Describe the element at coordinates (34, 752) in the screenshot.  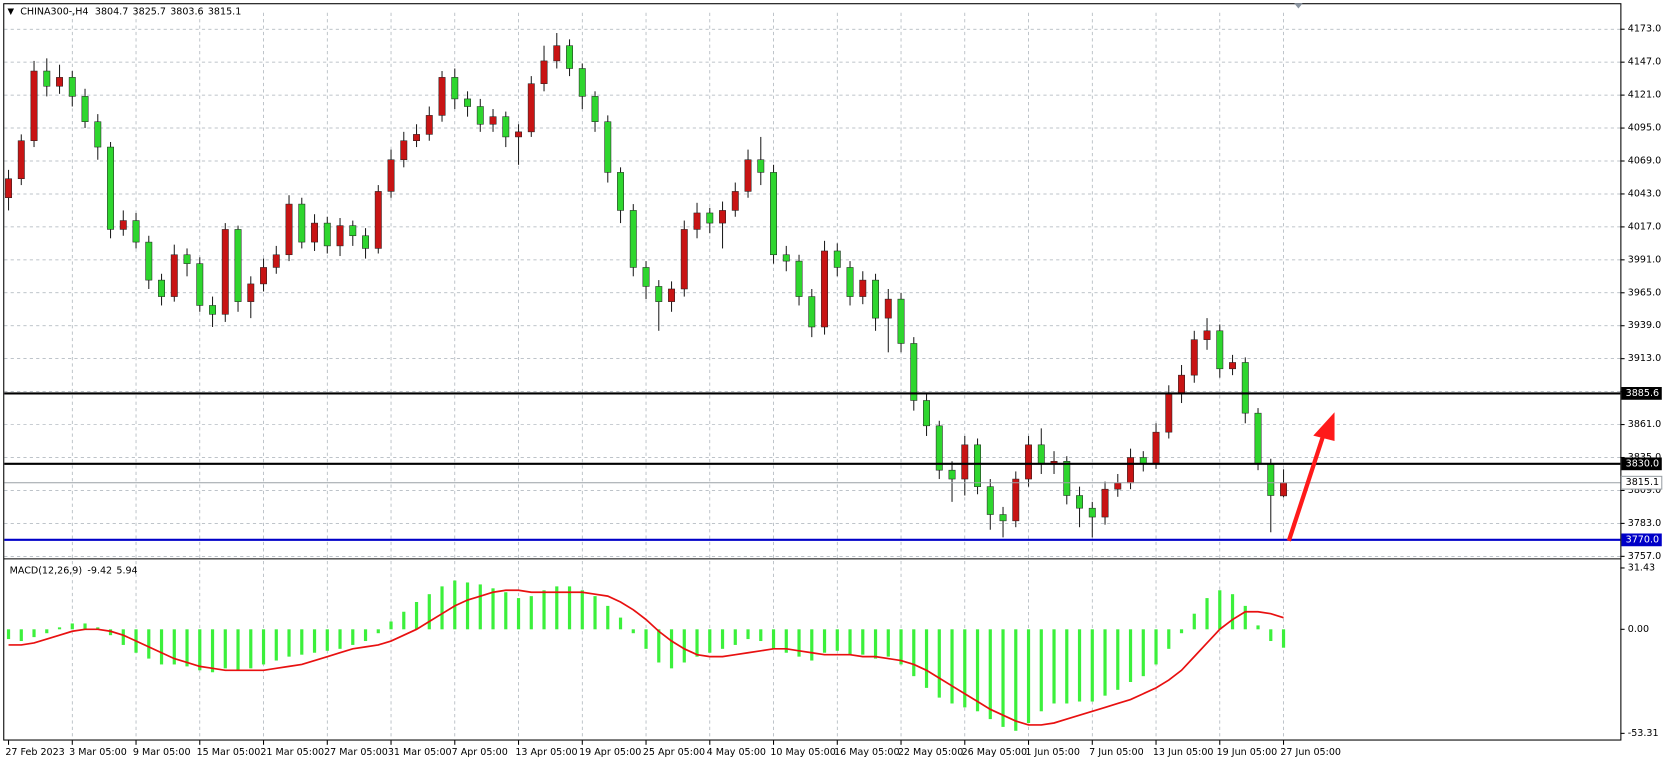
I see `x-tick-label: 27 Feb 2023` at that location.